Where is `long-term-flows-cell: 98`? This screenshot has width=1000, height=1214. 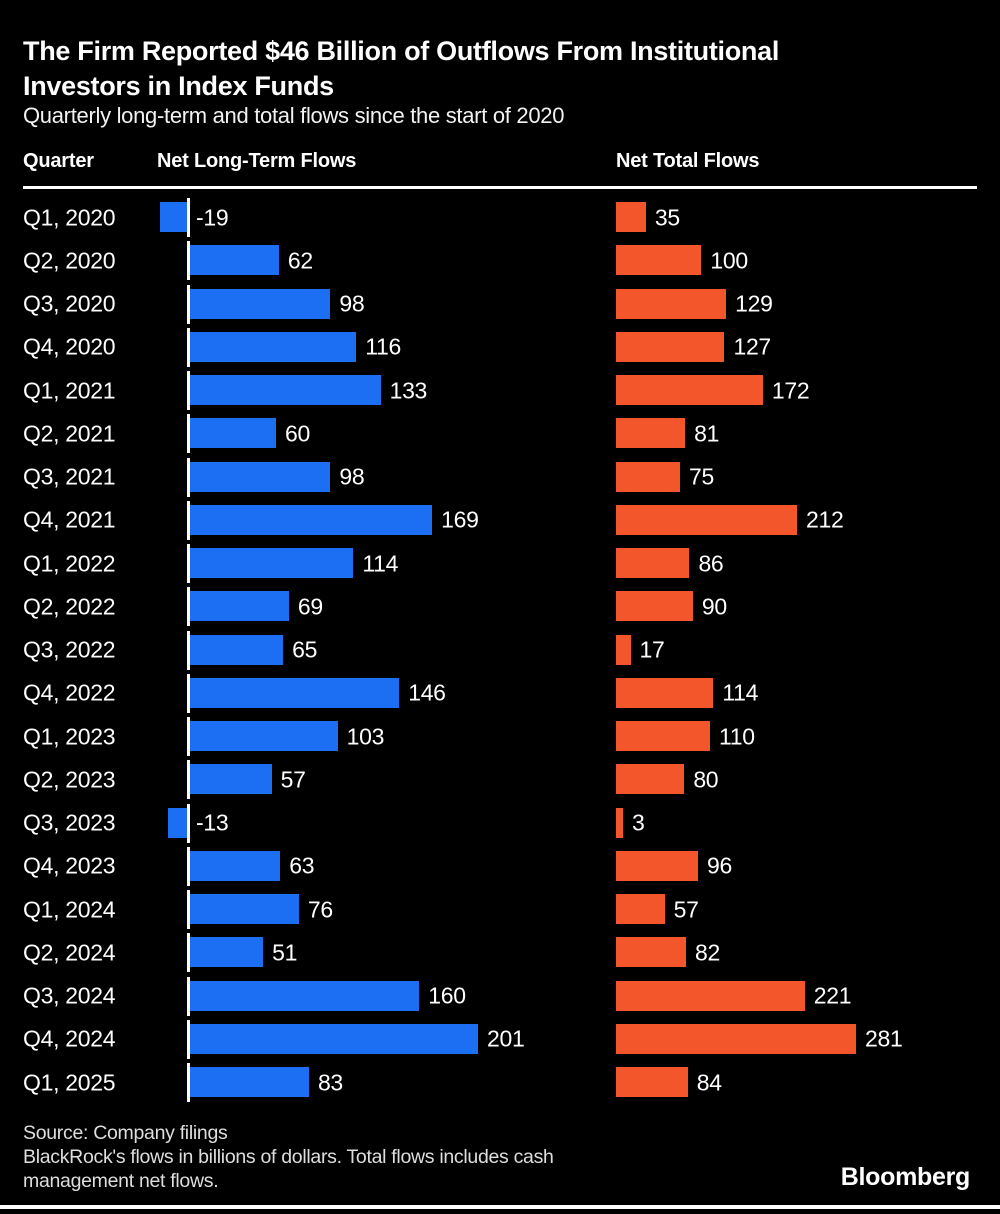
long-term-flows-cell: 98 is located at coordinates (386, 304).